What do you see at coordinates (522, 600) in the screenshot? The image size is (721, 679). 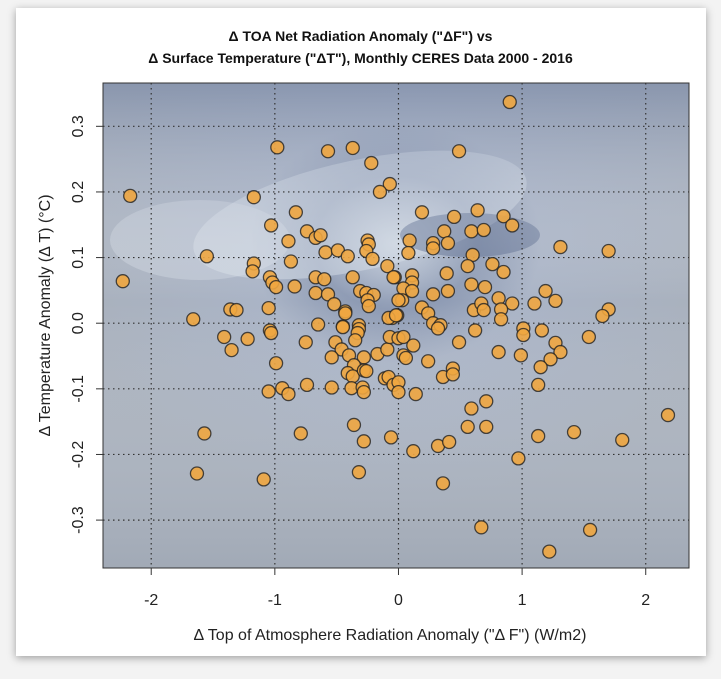 I see `x-tick-label: 1` at bounding box center [522, 600].